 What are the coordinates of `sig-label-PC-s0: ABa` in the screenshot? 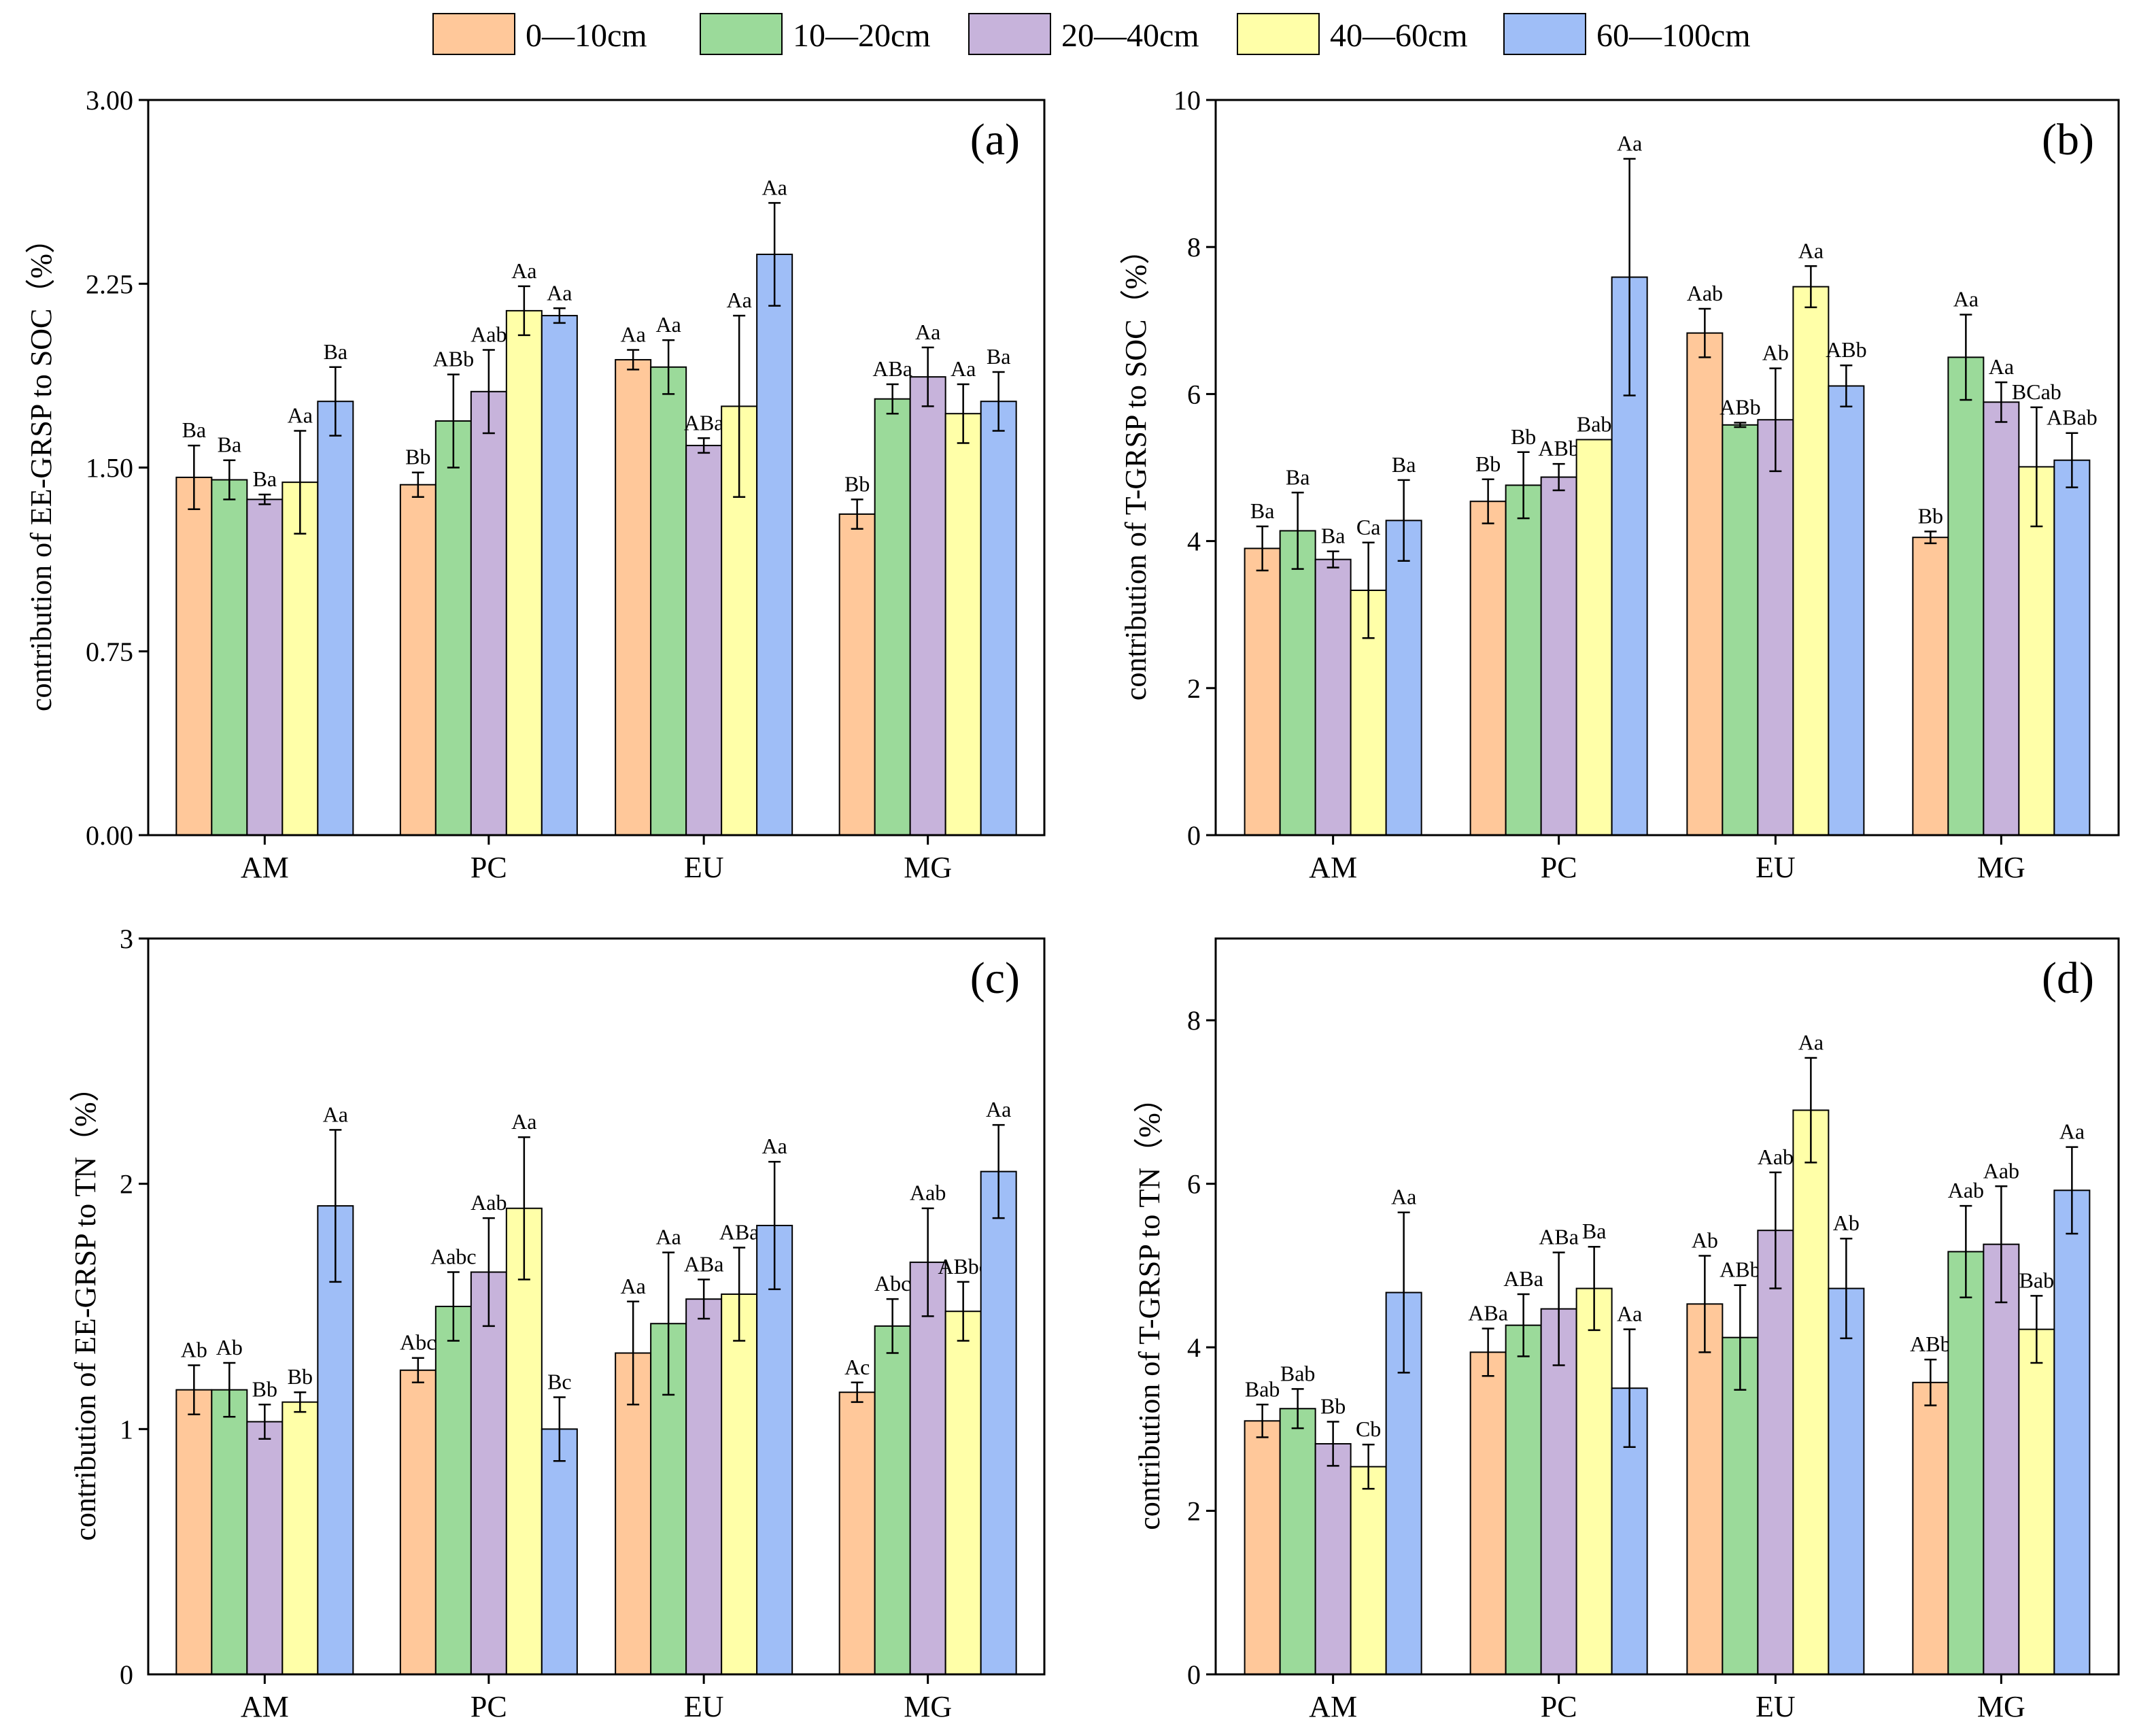 It's located at (1488, 1312).